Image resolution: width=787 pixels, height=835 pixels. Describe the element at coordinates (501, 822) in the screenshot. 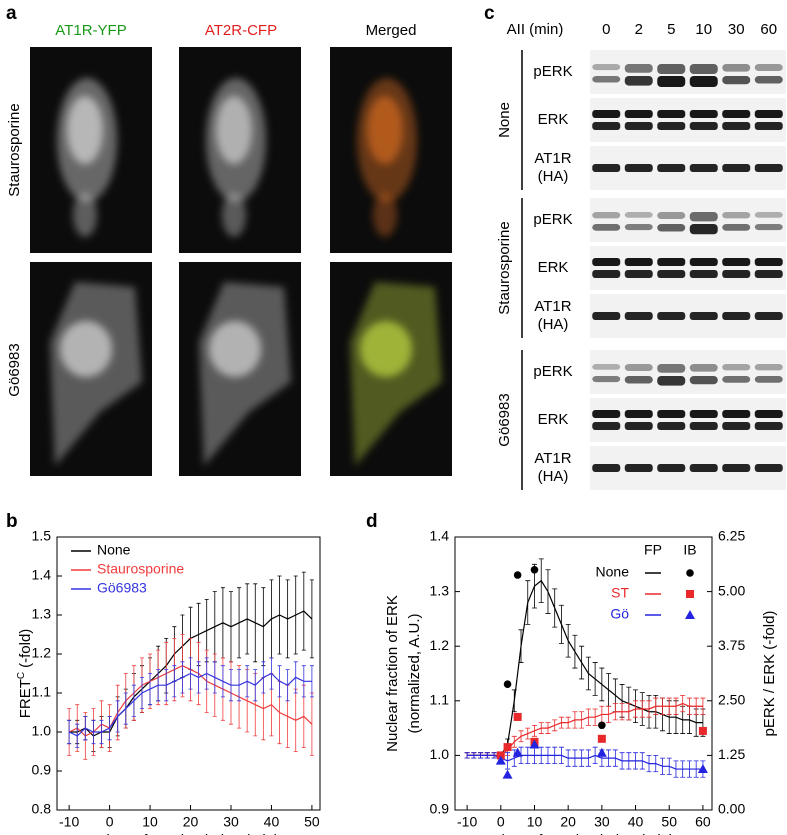

I see `x-tick-label: 0` at that location.